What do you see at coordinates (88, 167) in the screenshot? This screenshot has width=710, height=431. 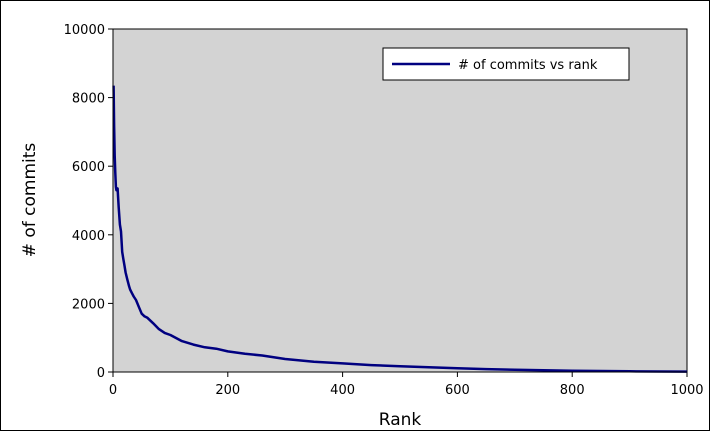 I see `y-tick-label: 6000` at bounding box center [88, 167].